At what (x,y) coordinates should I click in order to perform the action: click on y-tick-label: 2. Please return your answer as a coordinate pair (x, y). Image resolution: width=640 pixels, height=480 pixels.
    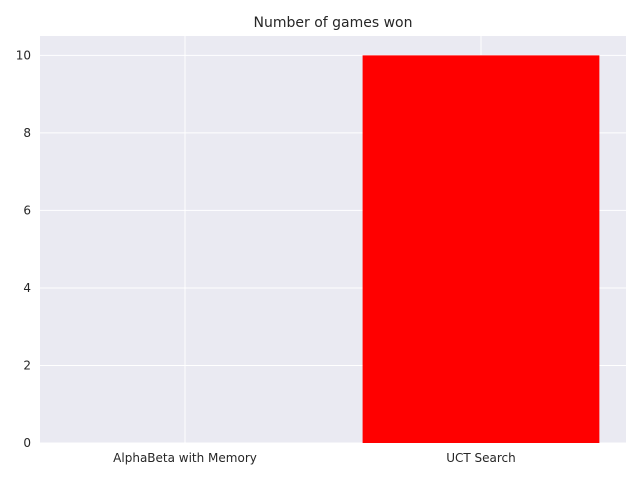
    Looking at the image, I should click on (27, 365).